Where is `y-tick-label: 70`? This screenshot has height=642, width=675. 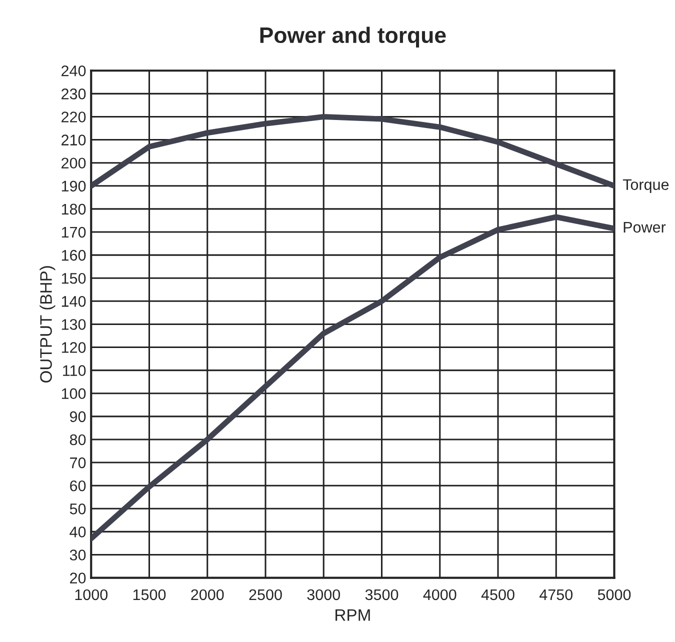
y-tick-label: 70 is located at coordinates (78, 462).